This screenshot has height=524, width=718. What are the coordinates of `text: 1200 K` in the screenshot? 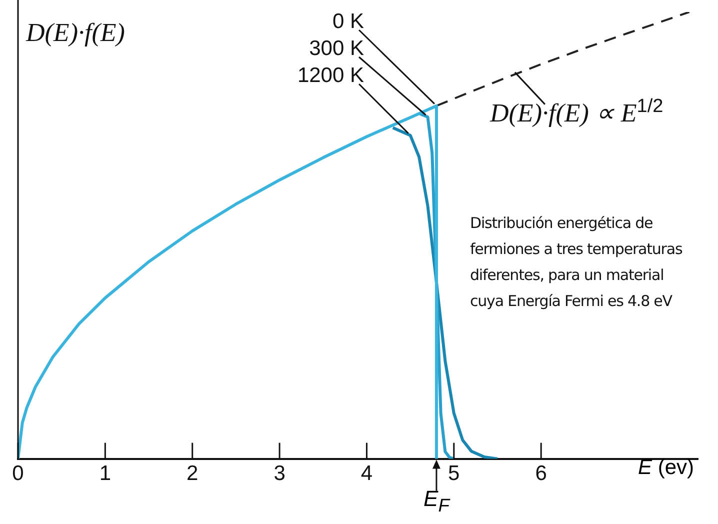 It's located at (330, 75).